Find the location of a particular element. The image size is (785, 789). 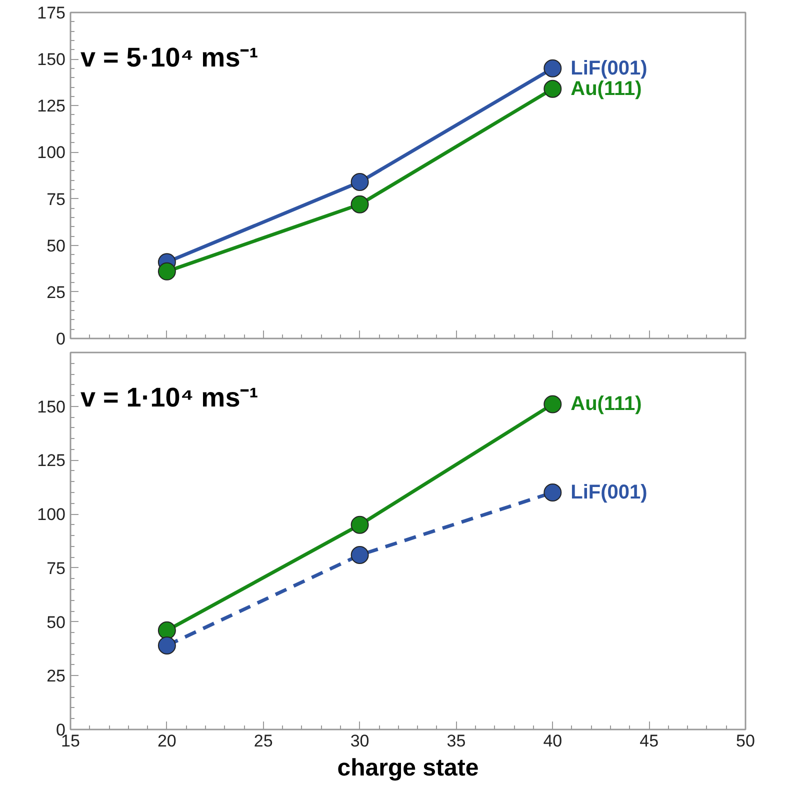

x-axis-title: charge state is located at coordinates (408, 768).